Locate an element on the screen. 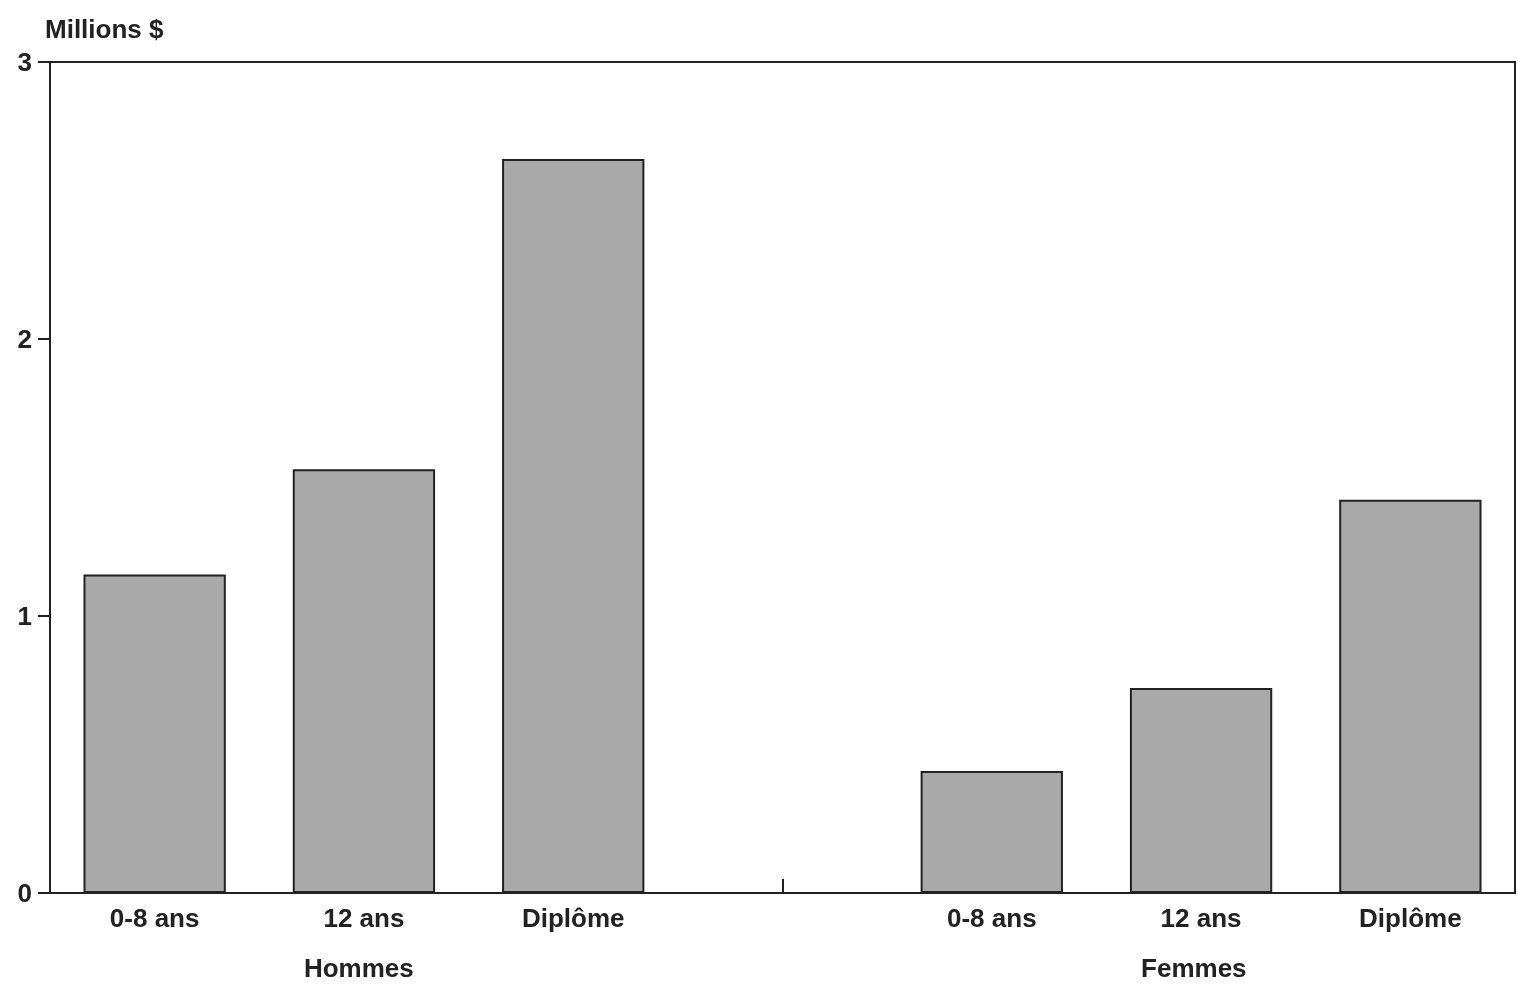  y-tick-label: 0 is located at coordinates (24, 893).